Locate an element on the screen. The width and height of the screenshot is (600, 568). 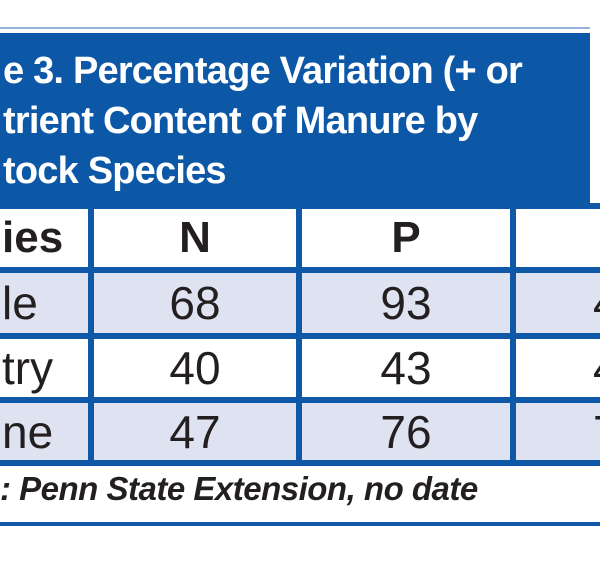
p-value-cell-row2: 43 is located at coordinates (406, 368).